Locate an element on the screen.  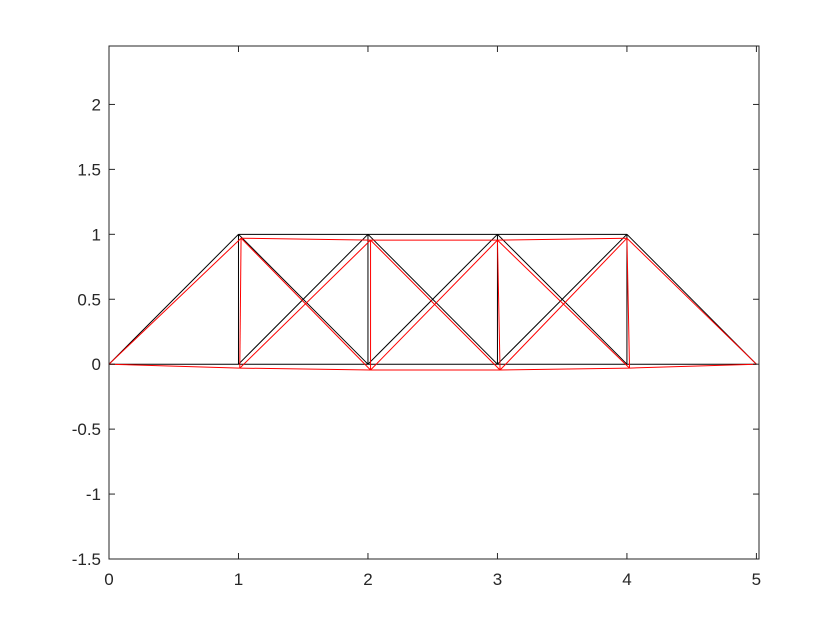
x-tick-label-5: 5 is located at coordinates (756, 579).